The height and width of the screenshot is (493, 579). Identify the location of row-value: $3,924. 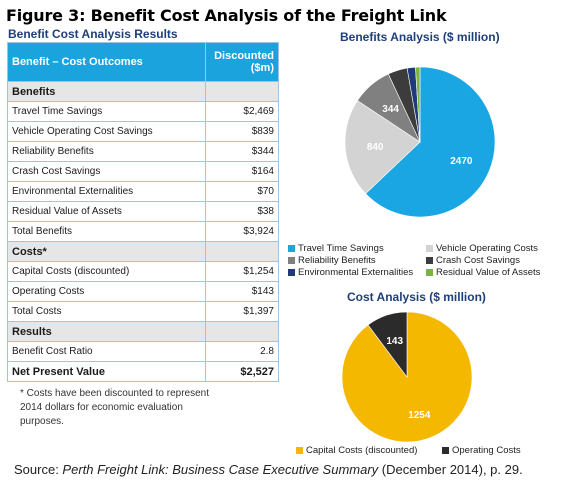
(242, 231).